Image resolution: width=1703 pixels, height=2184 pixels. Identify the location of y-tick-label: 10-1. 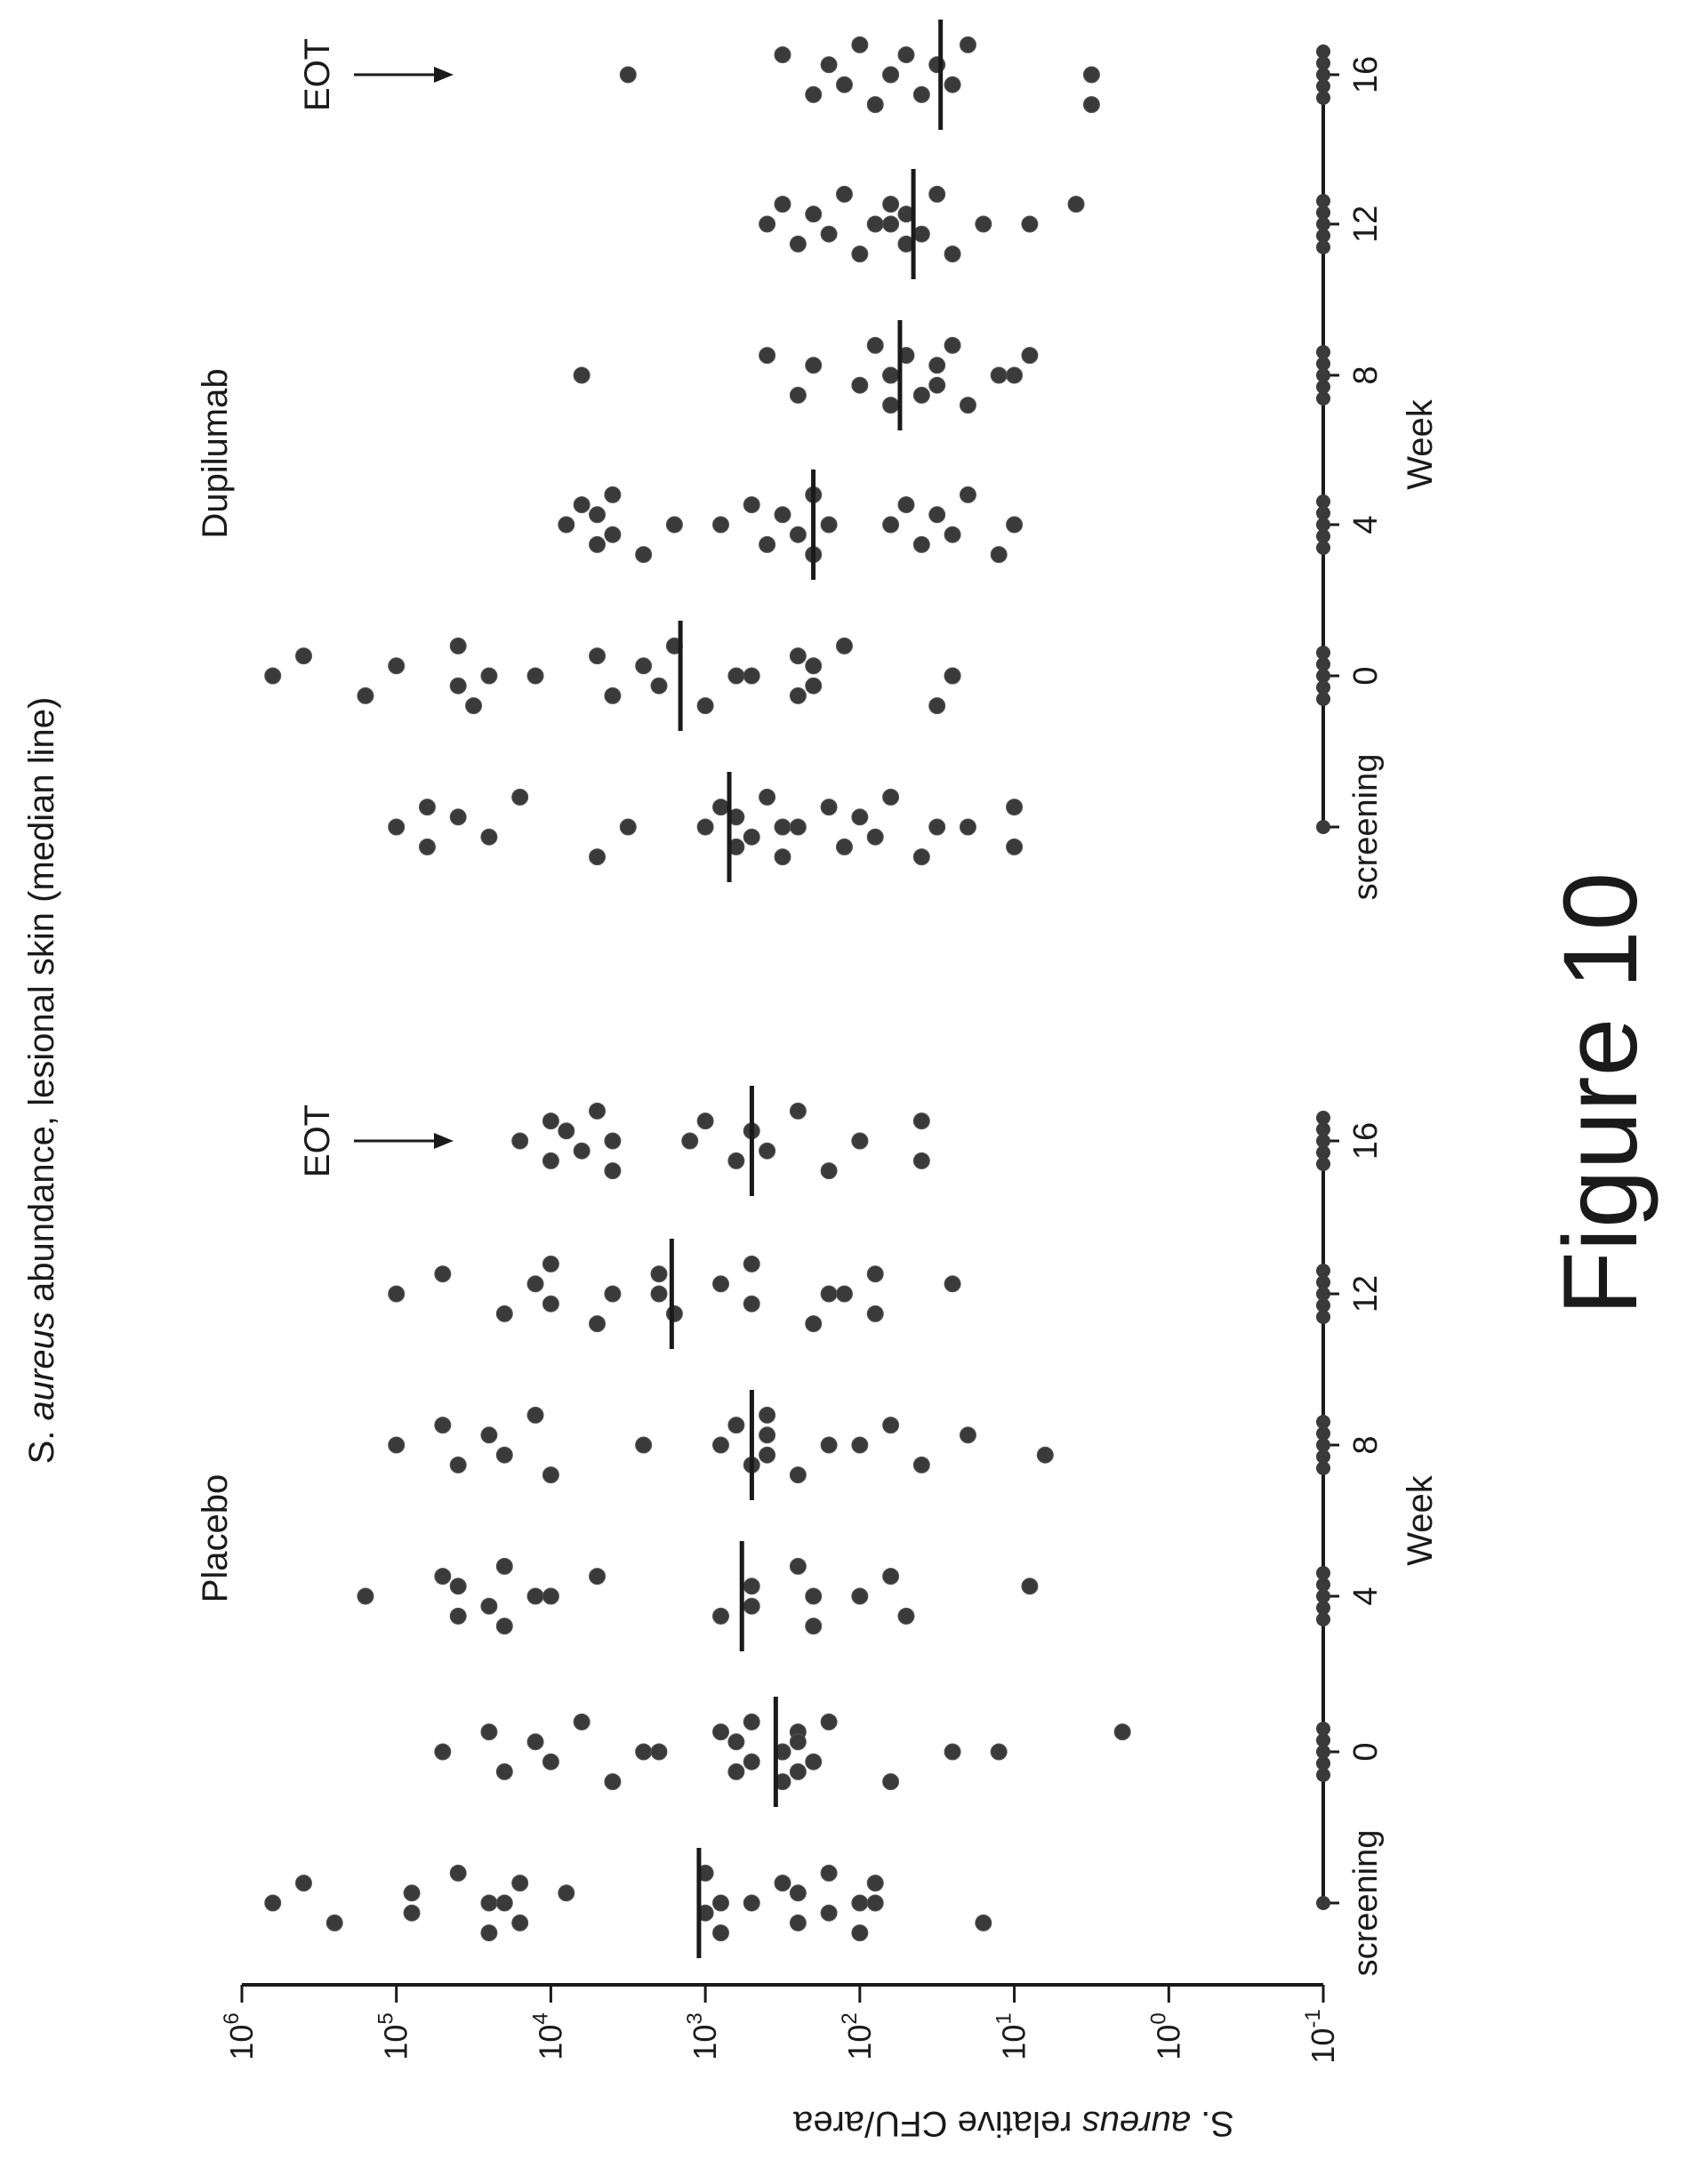
(1321, 2036).